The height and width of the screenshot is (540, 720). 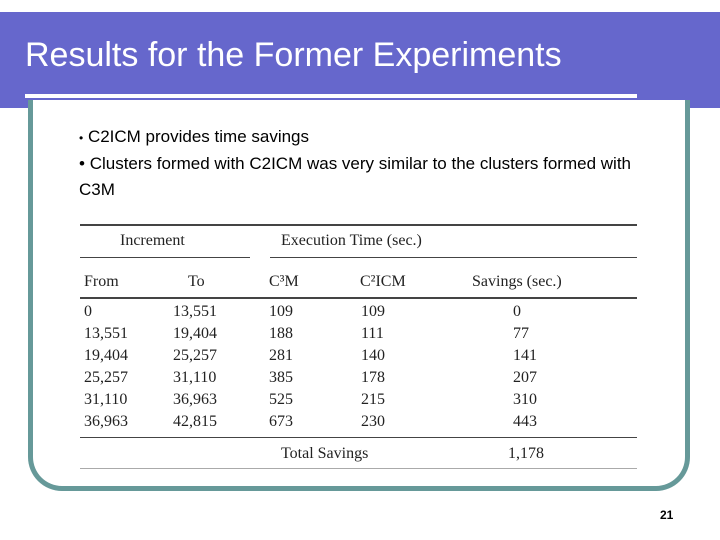 What do you see at coordinates (517, 281) in the screenshot?
I see `column-header-savings: Savings (sec.)` at bounding box center [517, 281].